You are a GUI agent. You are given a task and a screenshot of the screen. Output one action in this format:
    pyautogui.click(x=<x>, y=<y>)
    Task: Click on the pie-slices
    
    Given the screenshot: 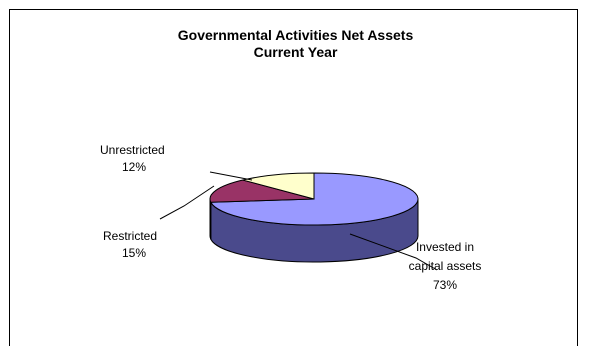 What is the action you would take?
    pyautogui.click(x=314, y=217)
    